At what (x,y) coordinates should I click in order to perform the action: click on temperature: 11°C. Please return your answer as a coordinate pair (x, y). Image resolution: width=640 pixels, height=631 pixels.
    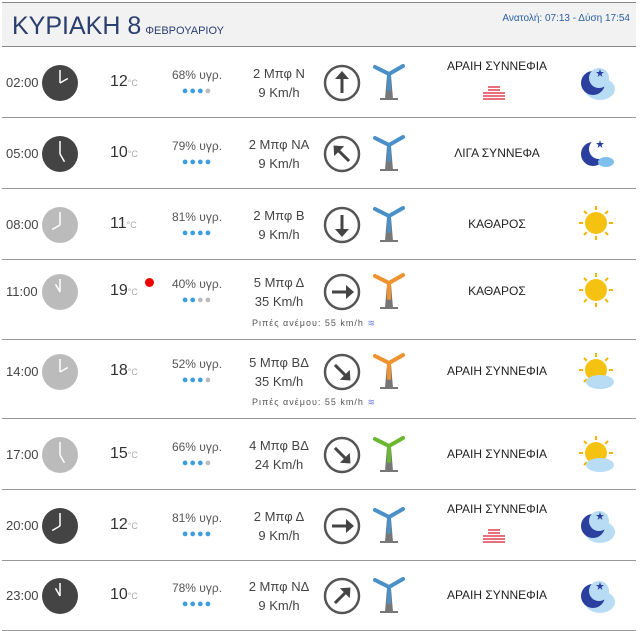
    Looking at the image, I should click on (123, 224).